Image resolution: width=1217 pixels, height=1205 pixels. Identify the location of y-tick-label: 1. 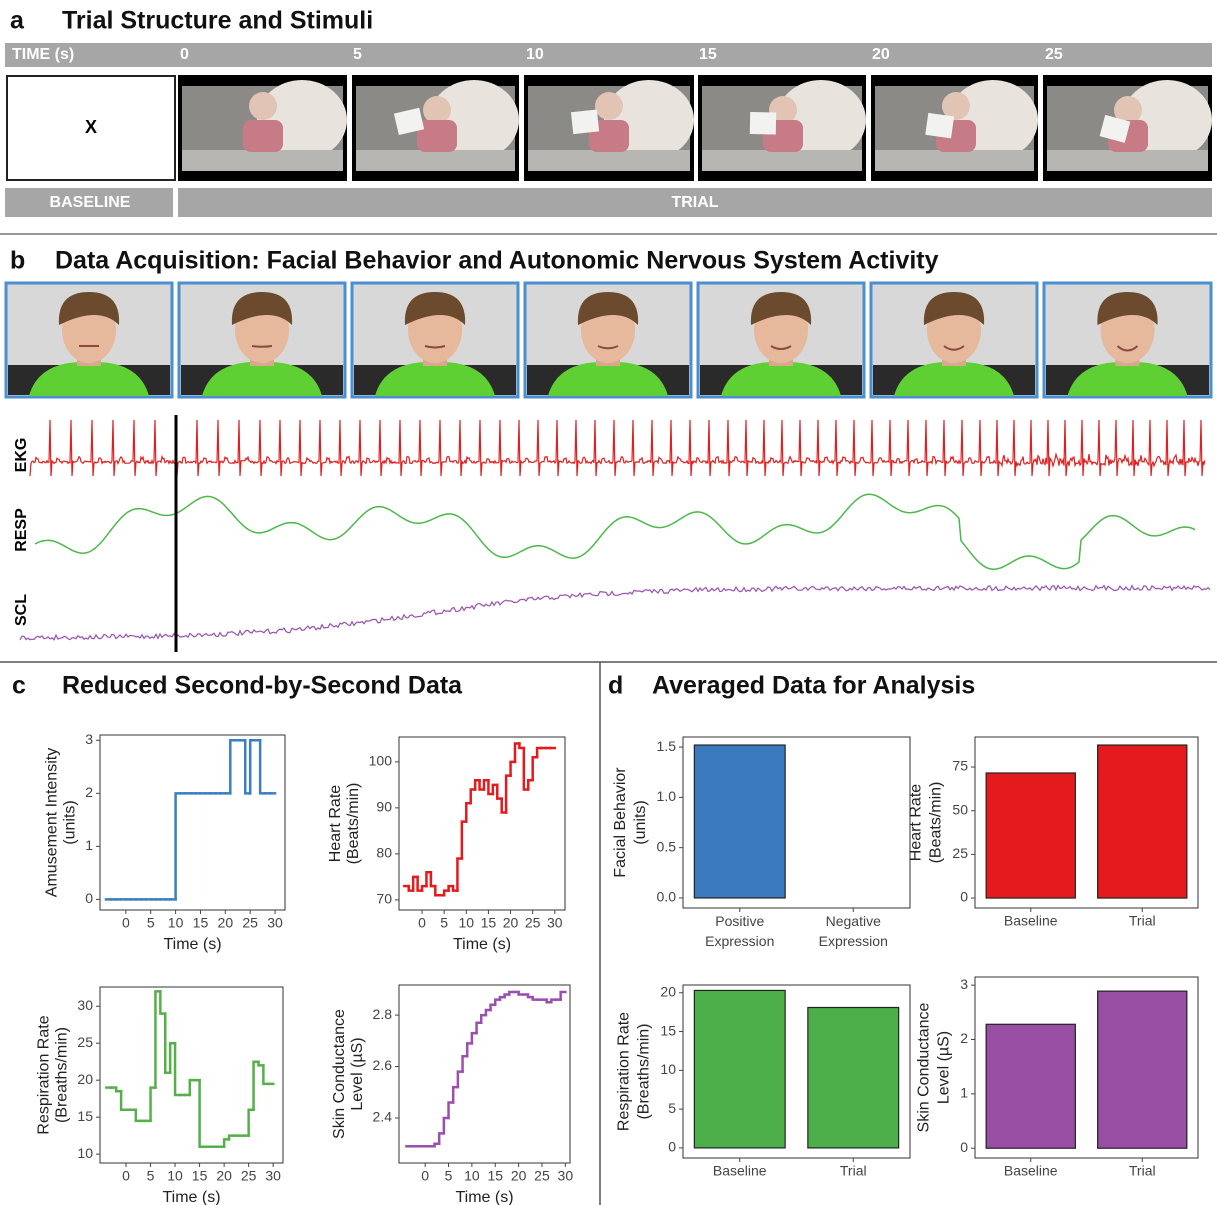
(89, 845).